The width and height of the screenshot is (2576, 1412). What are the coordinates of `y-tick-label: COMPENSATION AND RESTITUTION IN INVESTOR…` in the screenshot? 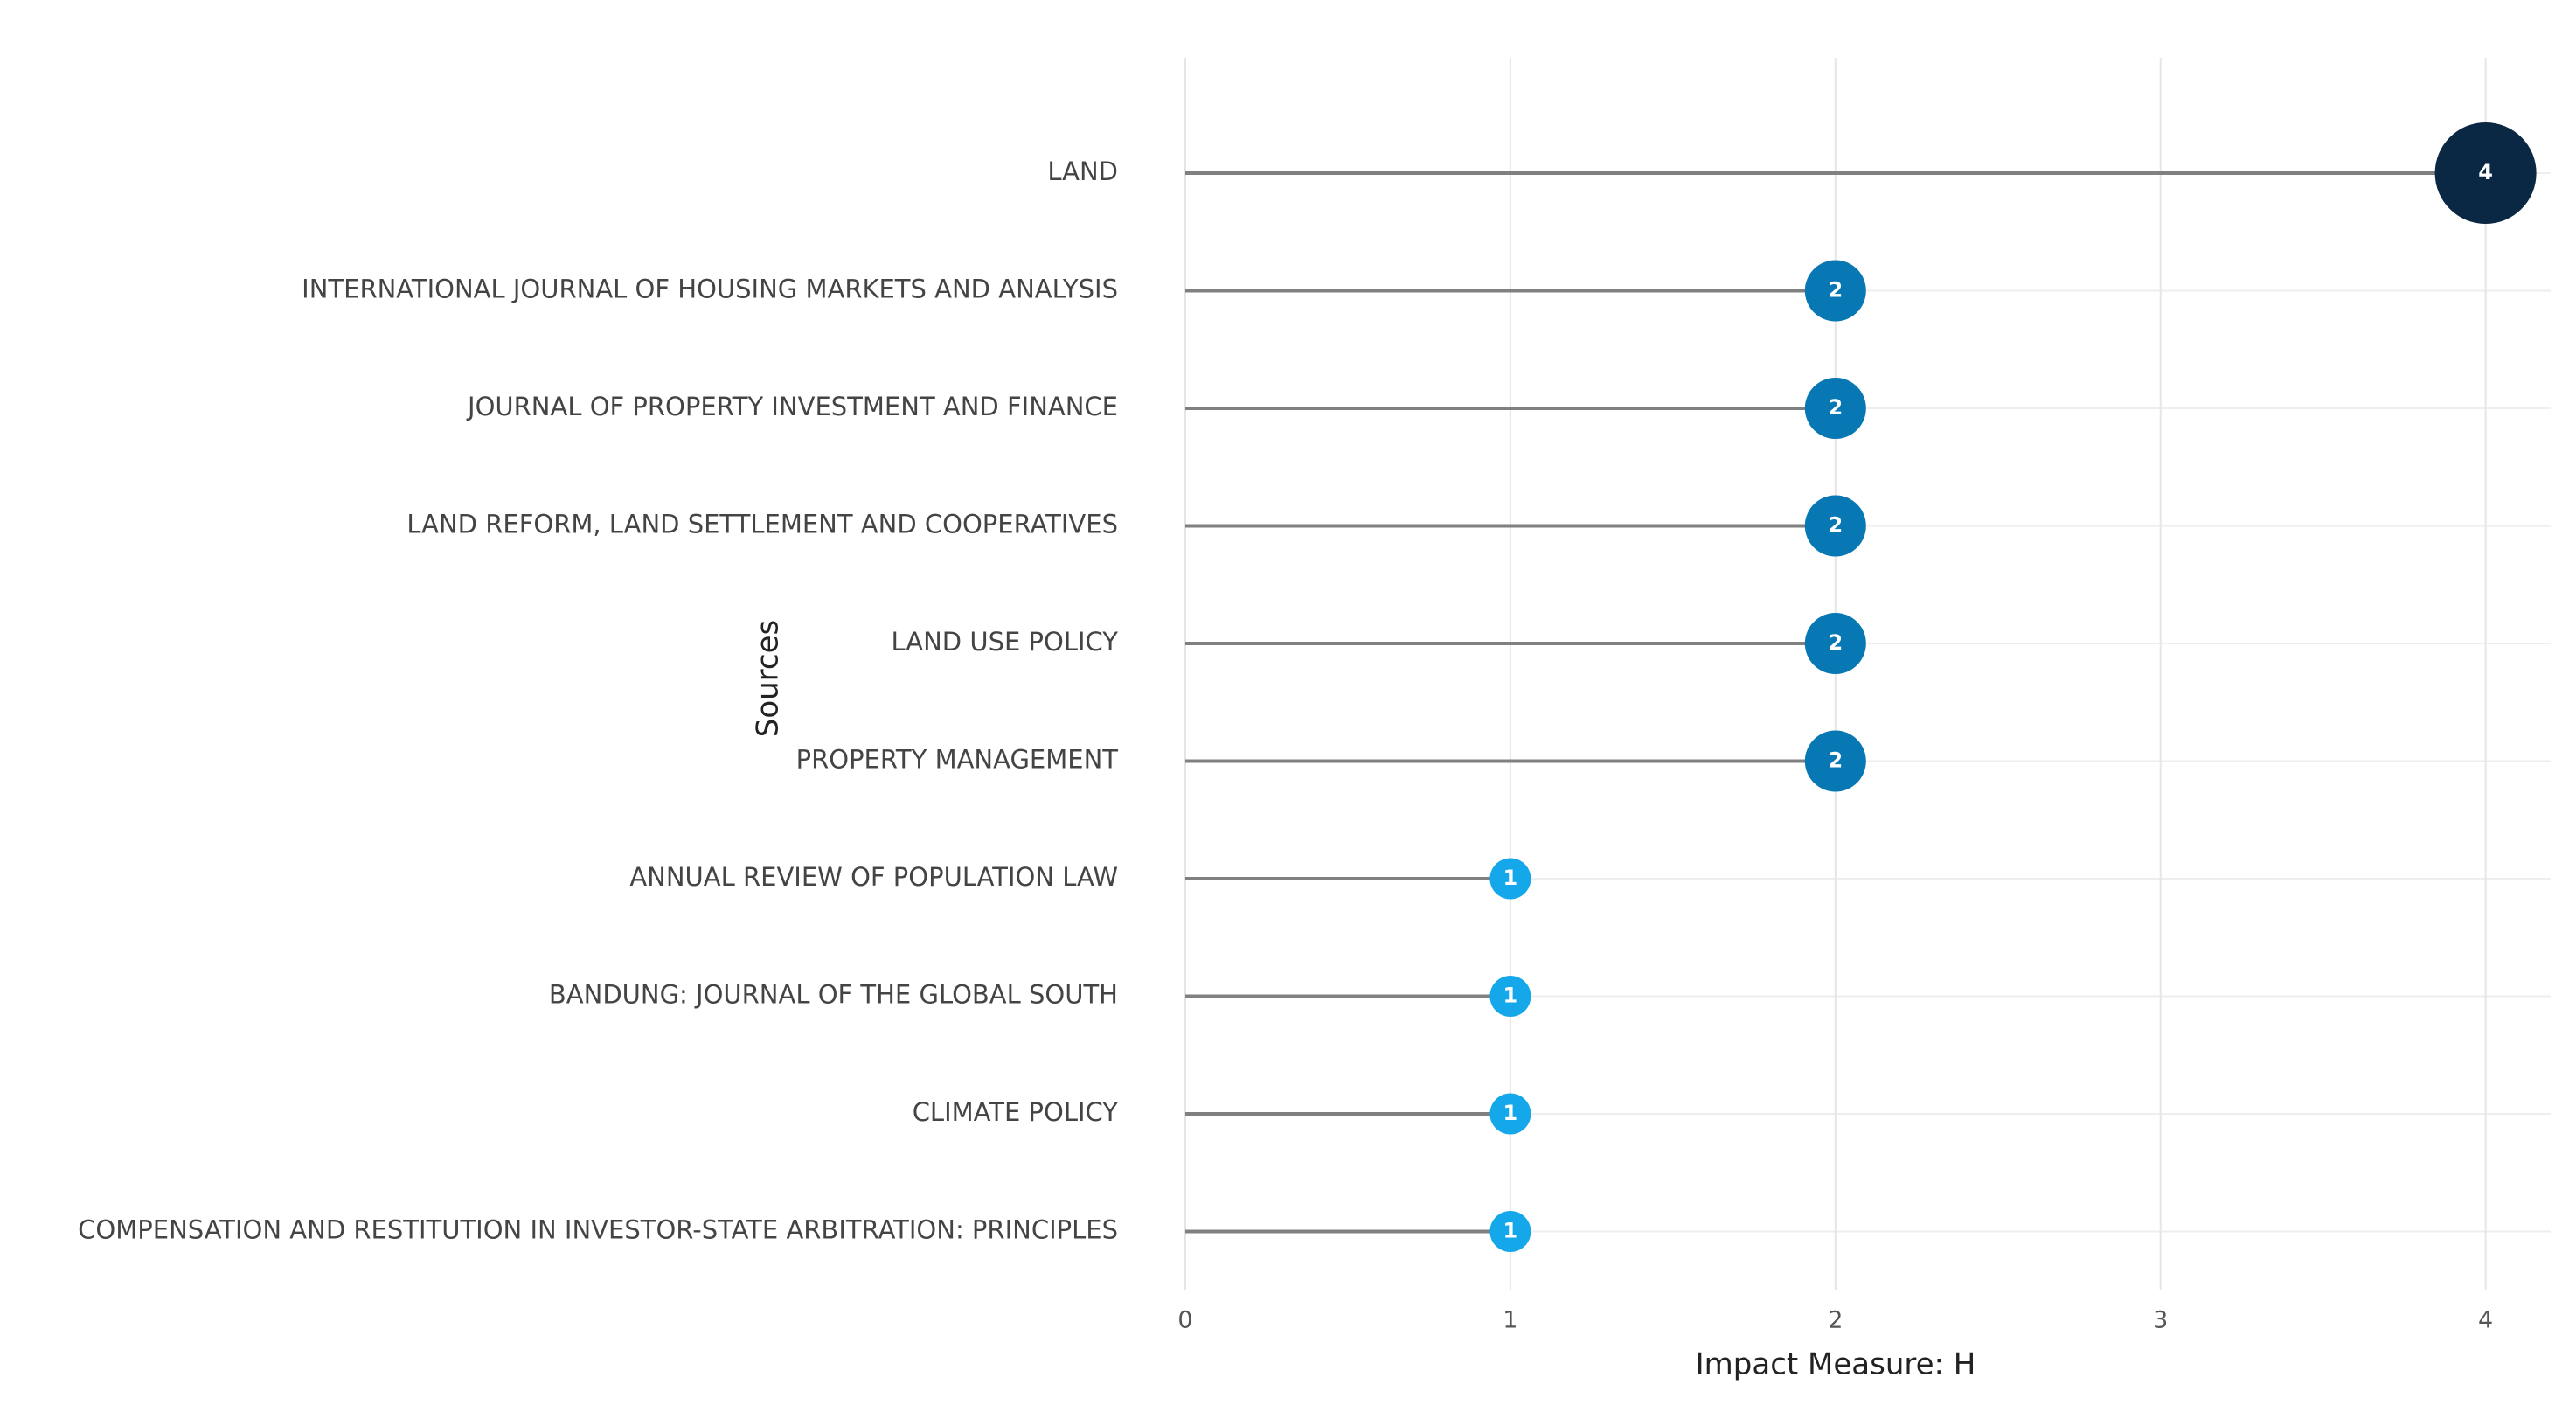 It's located at (598, 1230).